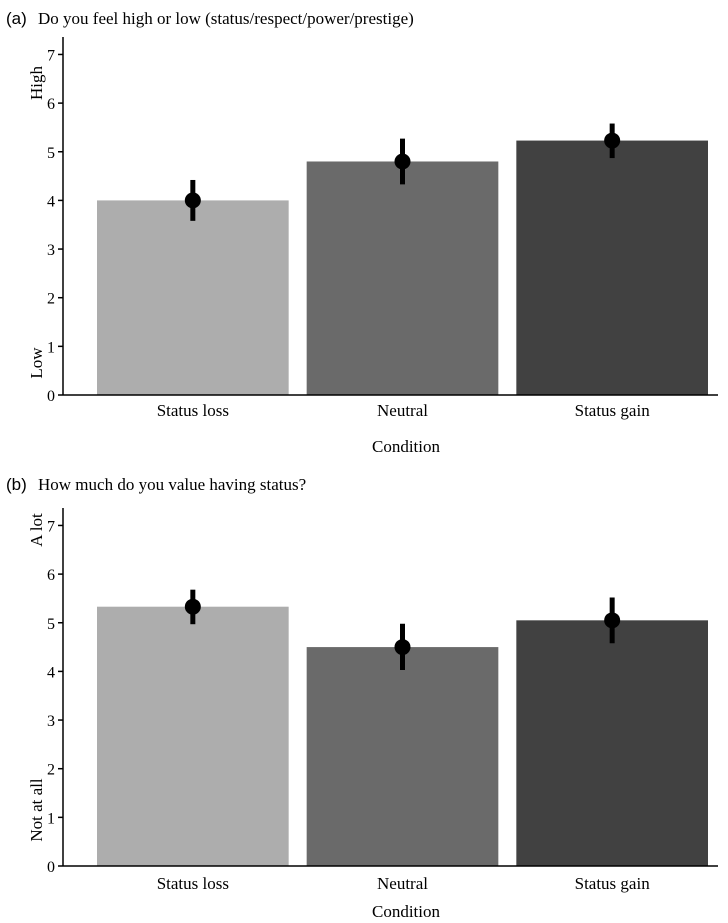 The image size is (728, 923). What do you see at coordinates (193, 410) in the screenshot?
I see `panel-a-category-label-0: Status loss` at bounding box center [193, 410].